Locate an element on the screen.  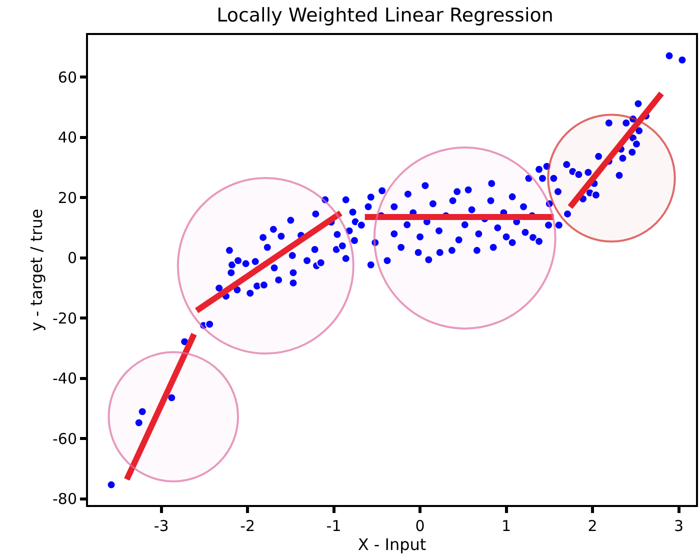
x-tick-label: 2 is located at coordinates (593, 526).